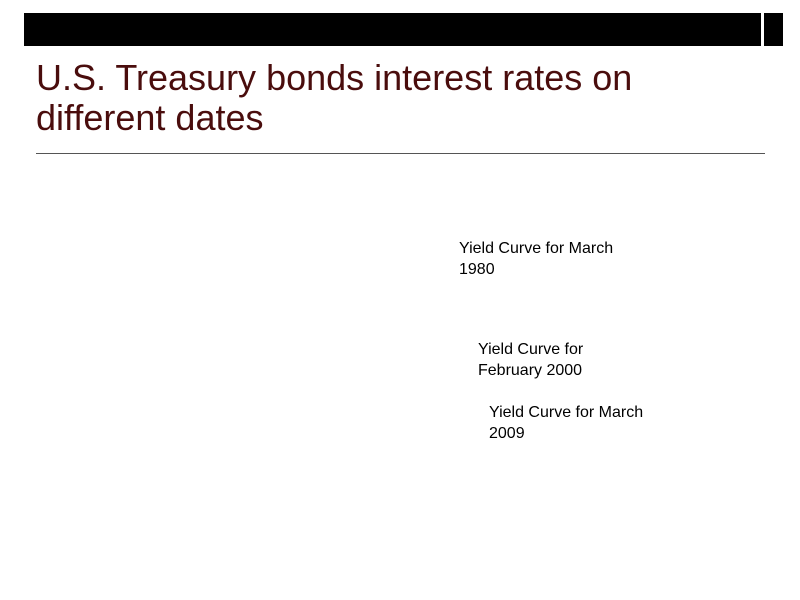 The height and width of the screenshot is (600, 800). Describe the element at coordinates (400, 153) in the screenshot. I see `title-divider` at that location.